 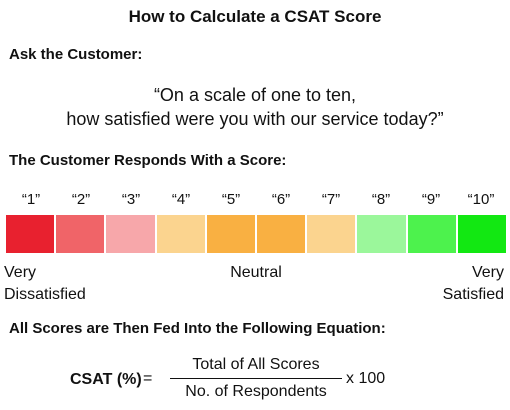 I want to click on very-satisfied-line-1: Very, so click(x=487, y=272).